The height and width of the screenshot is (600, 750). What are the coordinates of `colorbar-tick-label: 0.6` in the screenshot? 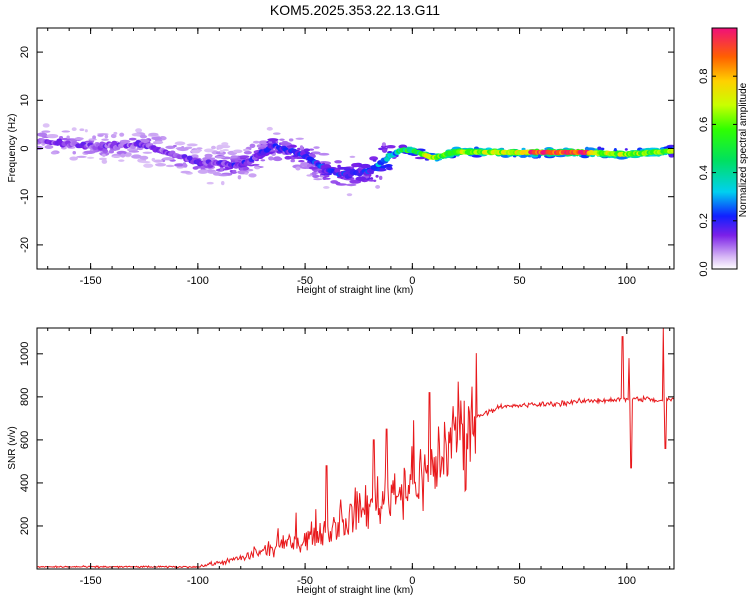 It's located at (704, 124).